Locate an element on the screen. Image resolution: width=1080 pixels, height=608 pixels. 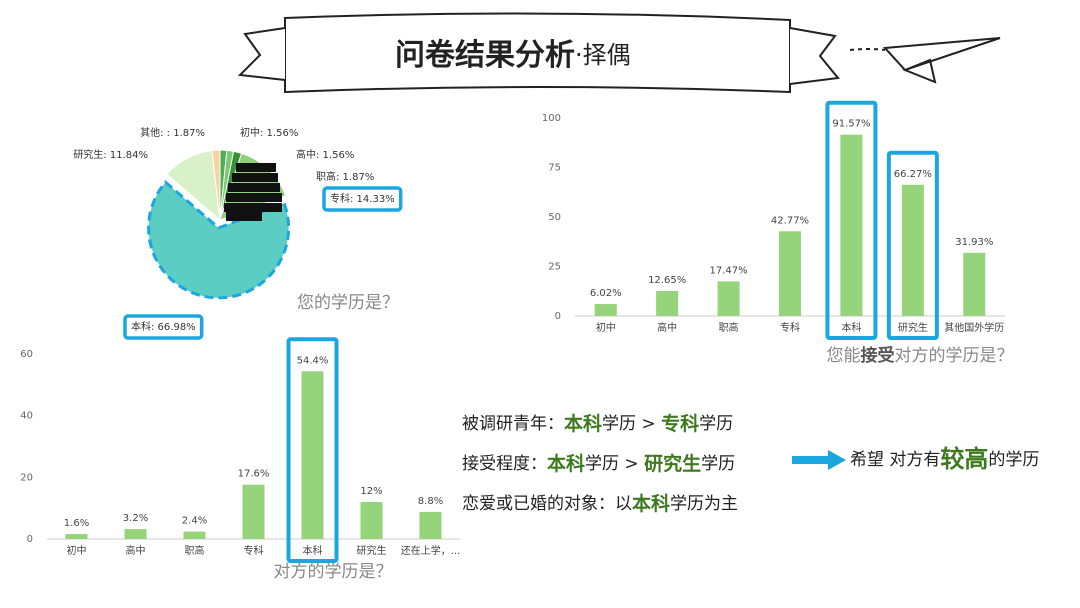
title: 问卷结果分析·择偶 is located at coordinates (513, 55).